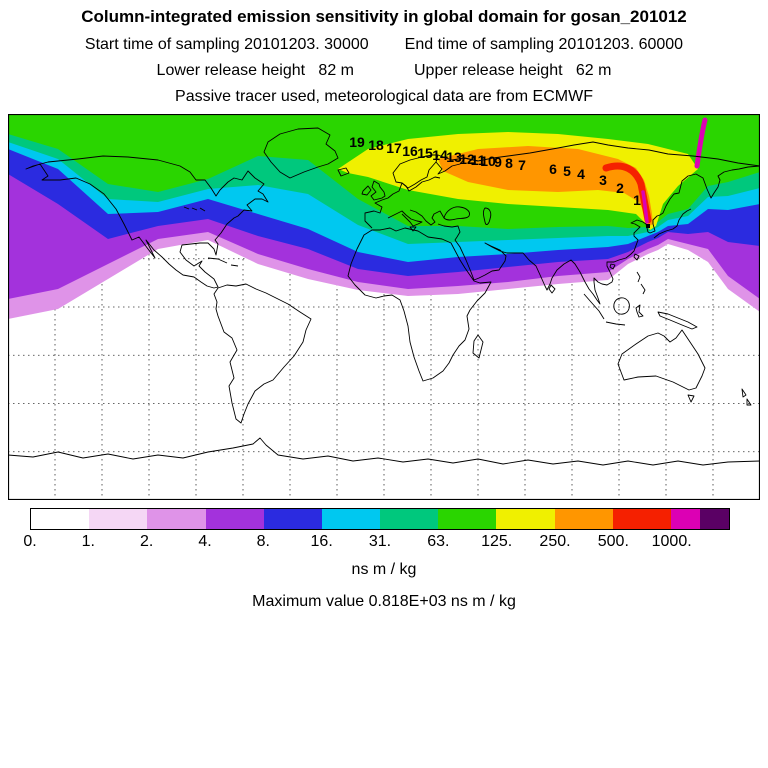 This screenshot has width=768, height=768. Describe the element at coordinates (321, 541) in the screenshot. I see `colorbar-tick-label: 16.` at that location.